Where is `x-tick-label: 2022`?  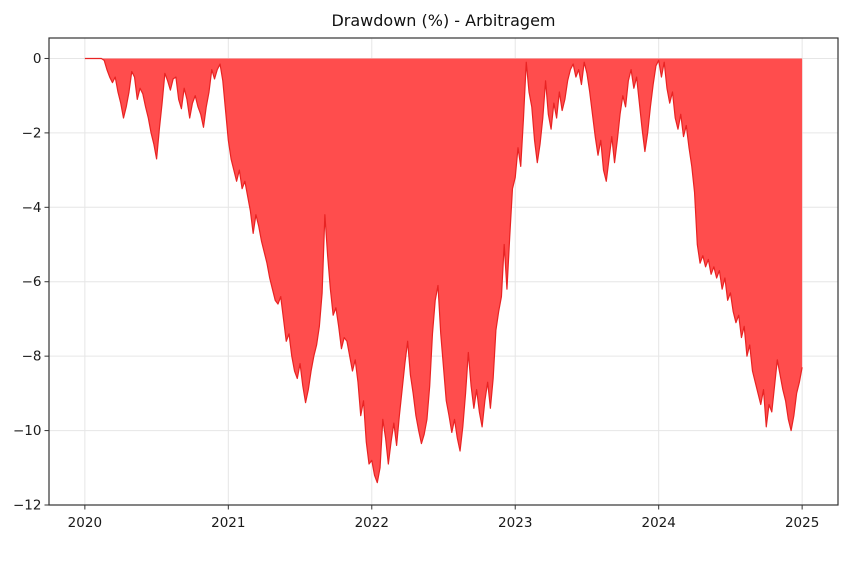 x-tick-label: 2022 is located at coordinates (372, 523).